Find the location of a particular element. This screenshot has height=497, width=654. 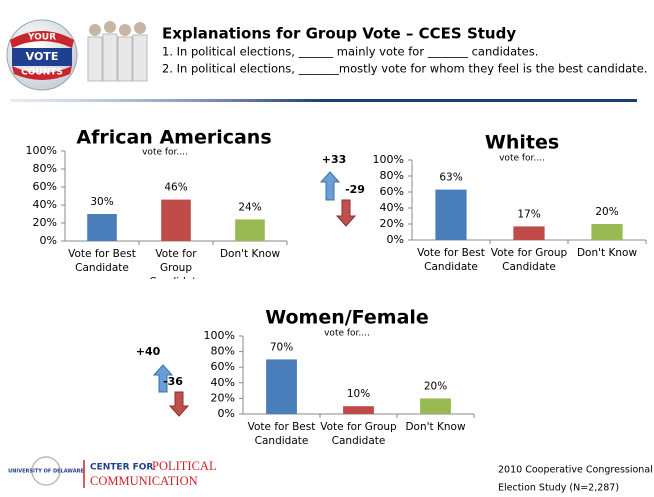

source: Election Study (N=2,287) is located at coordinates (558, 488).